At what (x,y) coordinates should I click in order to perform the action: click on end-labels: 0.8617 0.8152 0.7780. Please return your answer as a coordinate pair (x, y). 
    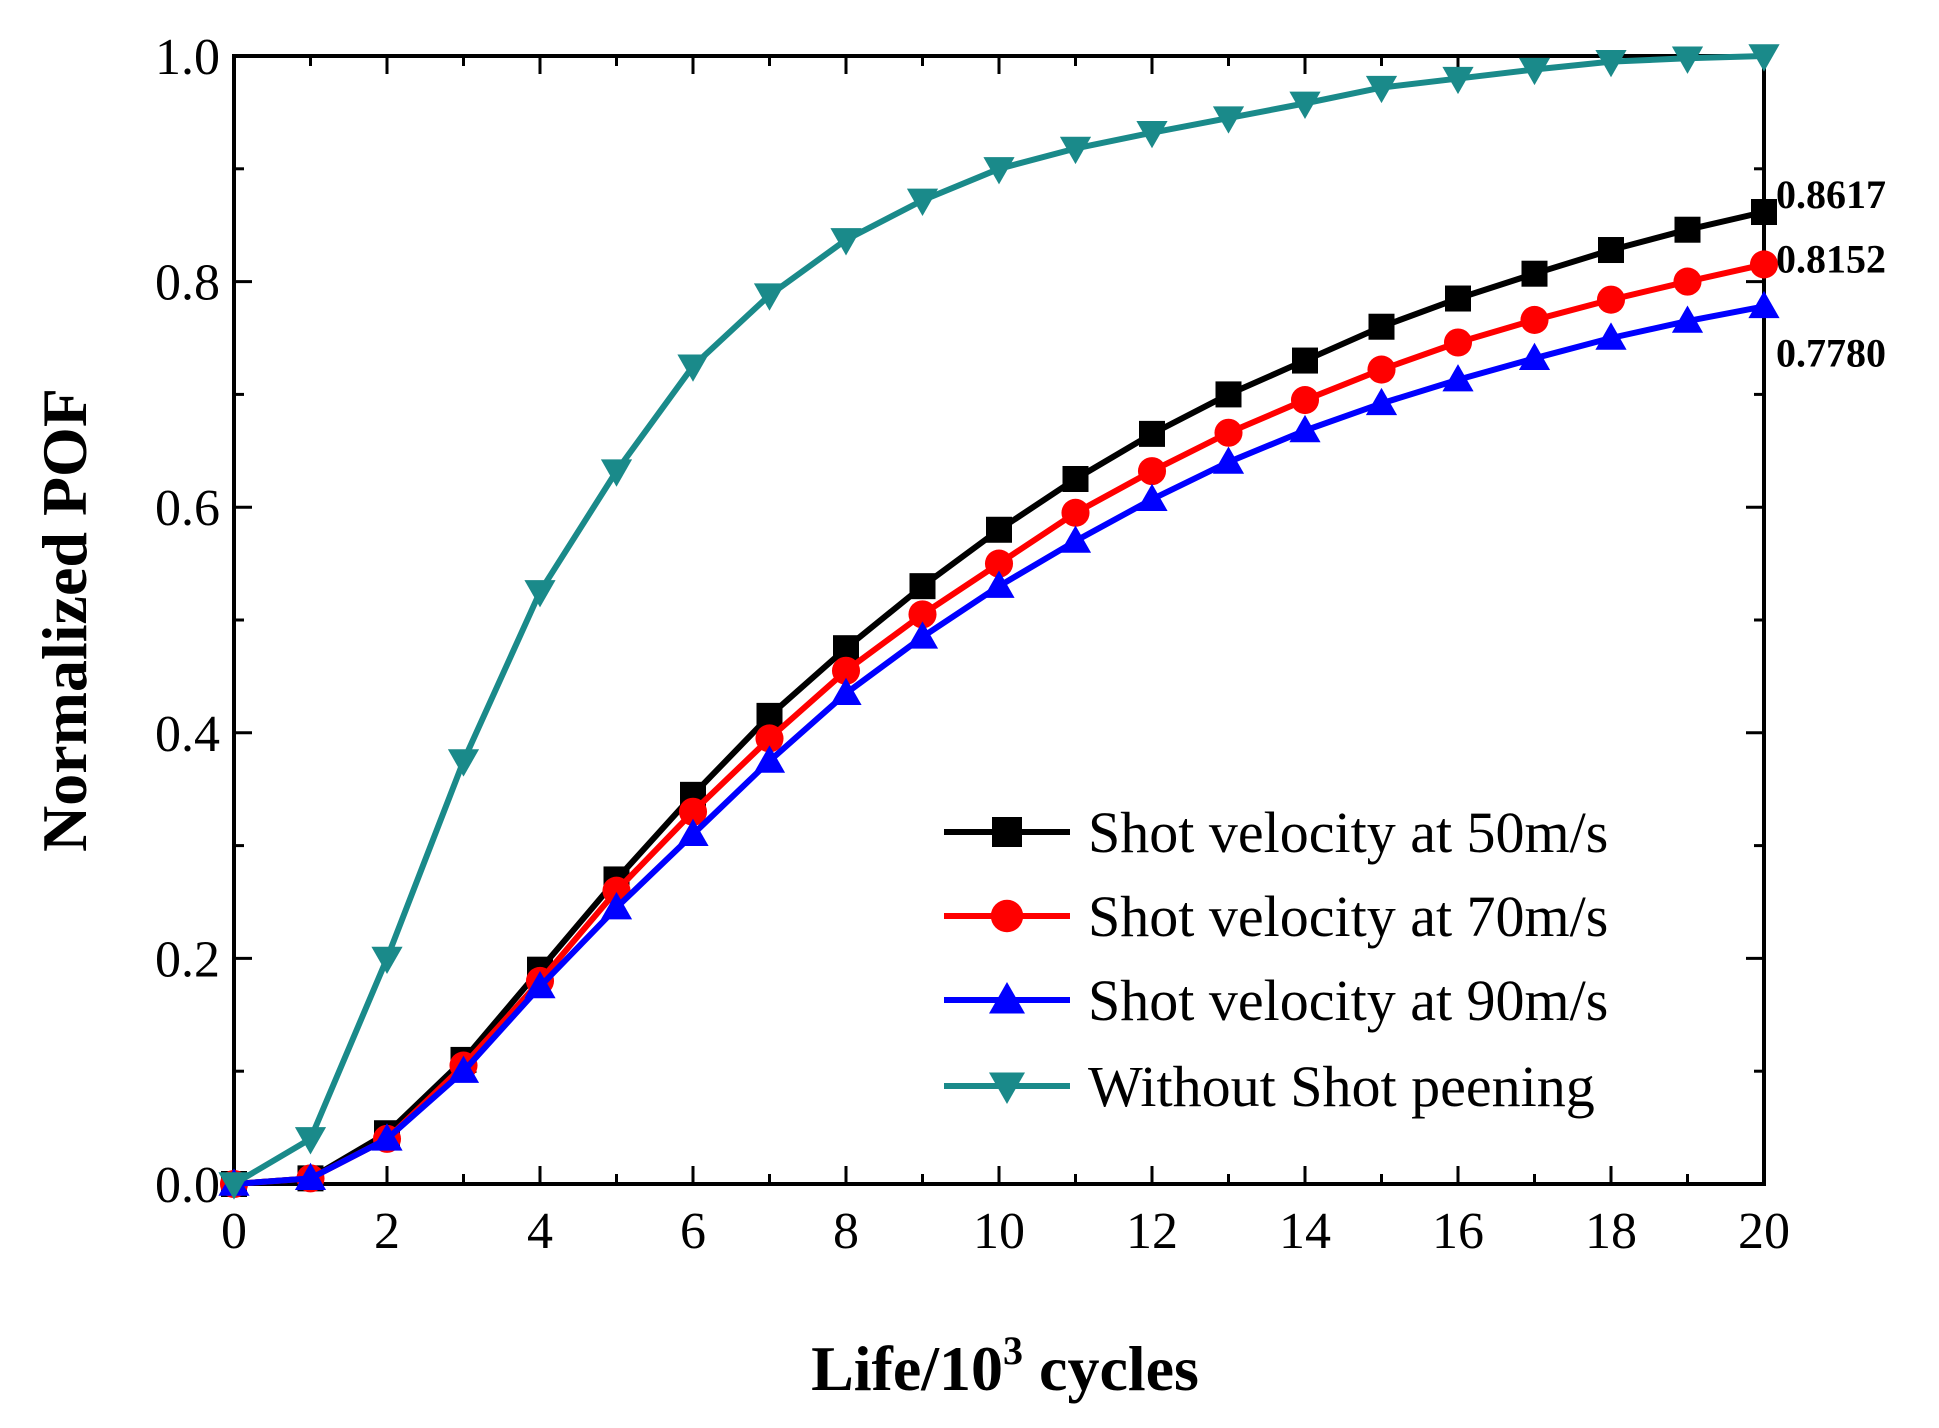
    Looking at the image, I should click on (1831, 273).